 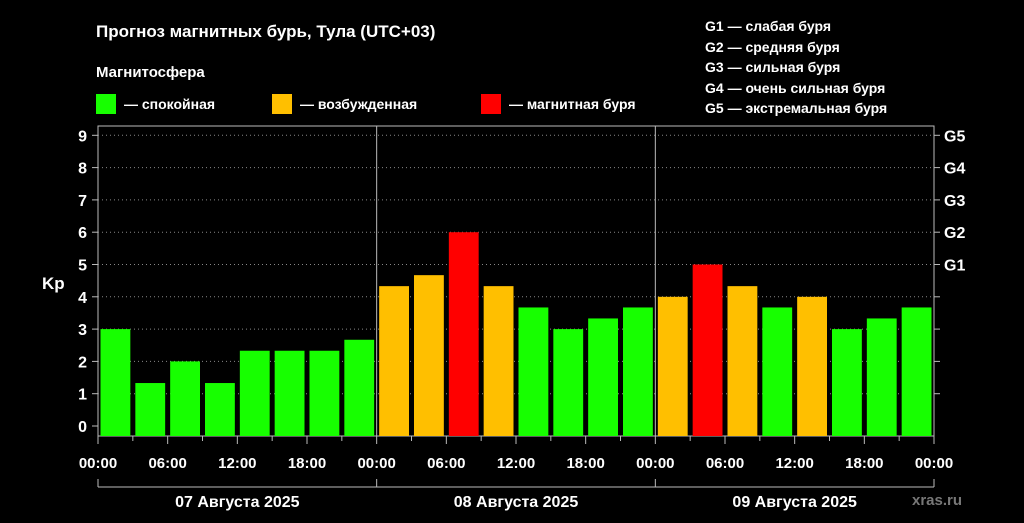 I want to click on legend-swatch-storm, so click(x=491, y=104).